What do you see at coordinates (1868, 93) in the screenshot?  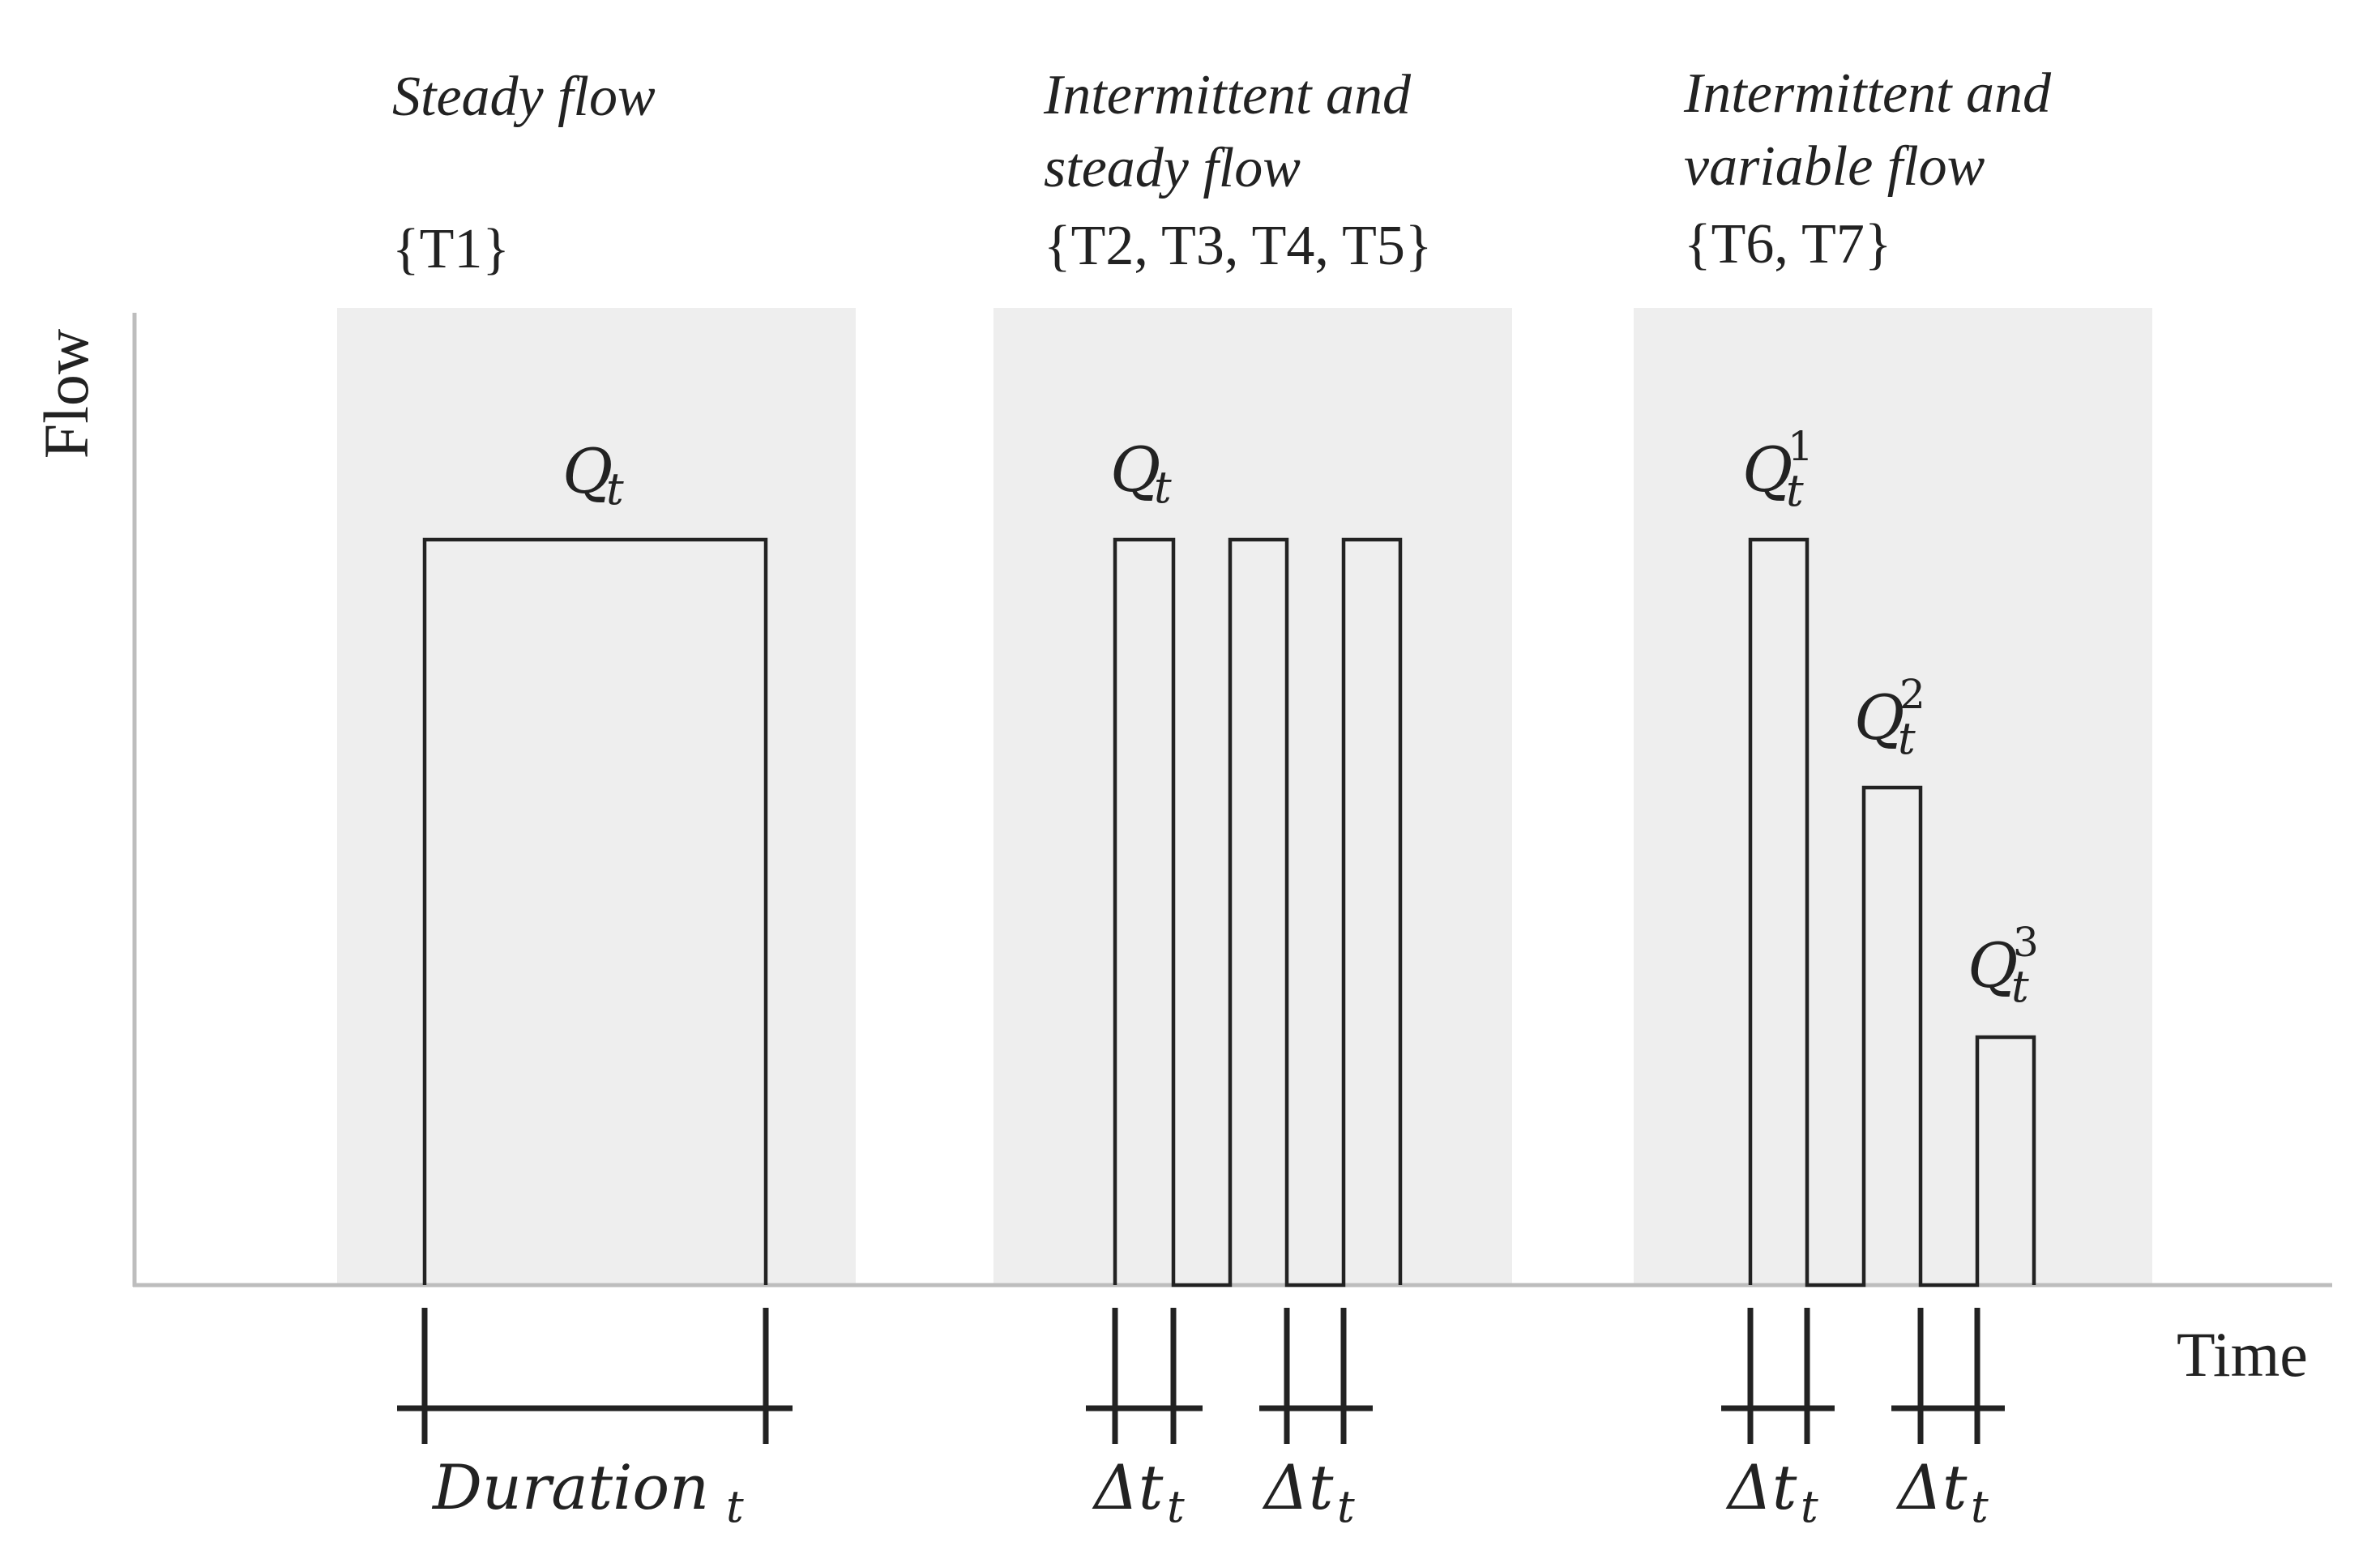 I see `panel-title-intermittent-variable-line1: Intermittent and` at bounding box center [1868, 93].